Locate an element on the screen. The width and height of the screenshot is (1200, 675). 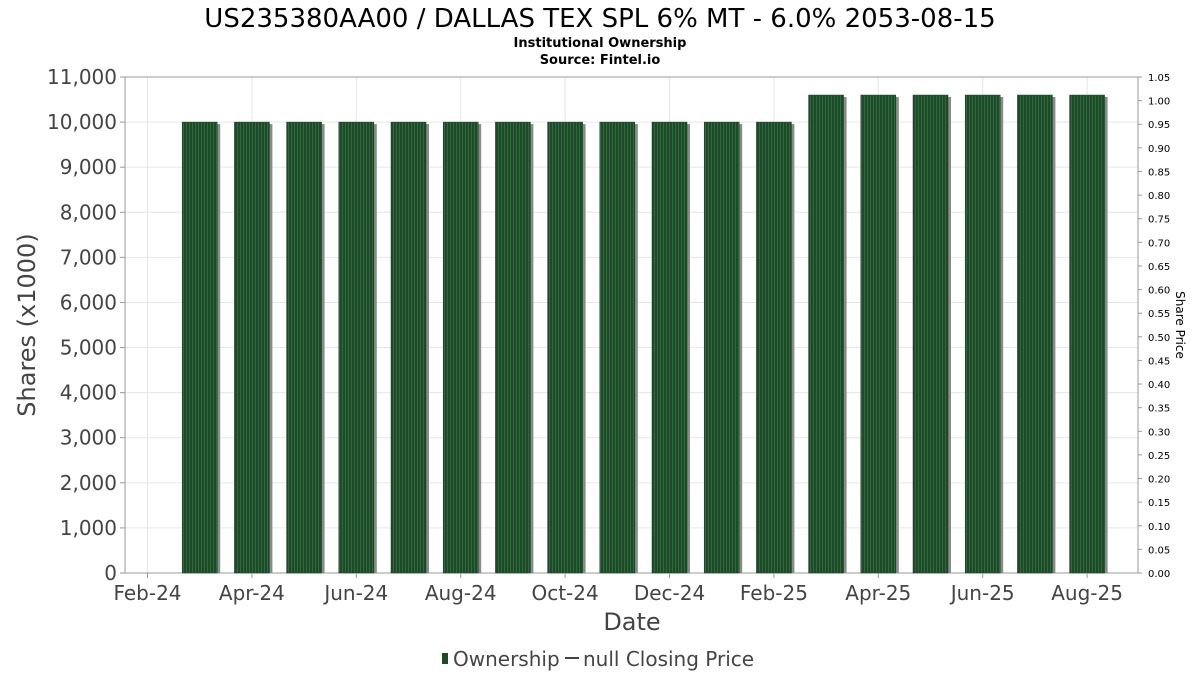
y-tick-label: 6,000 is located at coordinates (88, 302).